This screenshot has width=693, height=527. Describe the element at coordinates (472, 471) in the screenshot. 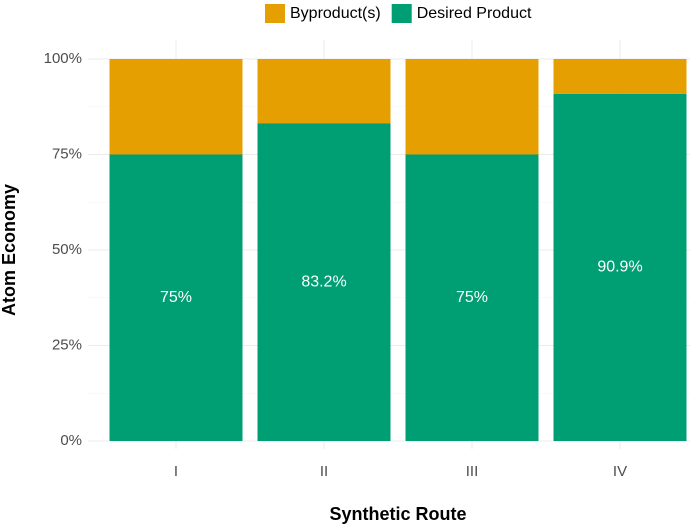

I see `x-tick-label: III` at that location.